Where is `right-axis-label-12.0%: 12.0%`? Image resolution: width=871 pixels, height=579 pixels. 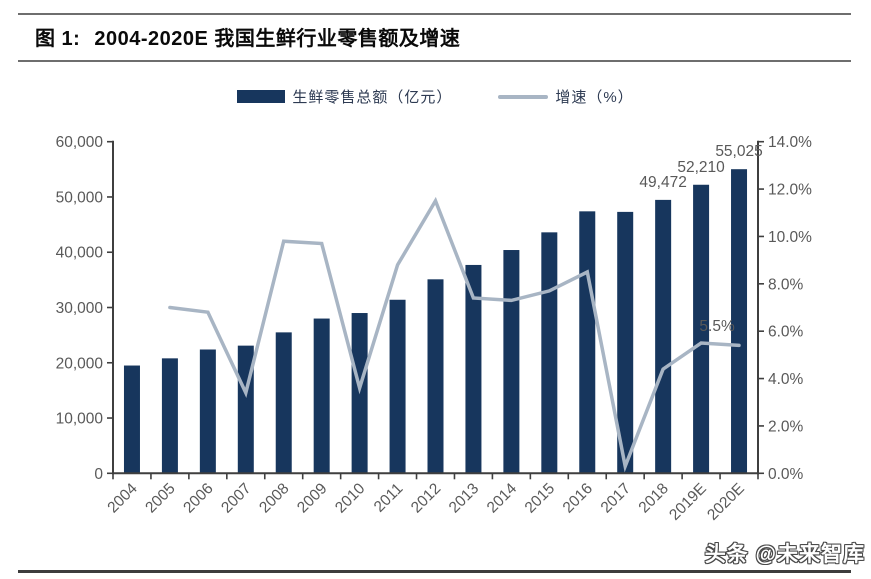
right-axis-label-12.0%: 12.0% is located at coordinates (790, 190).